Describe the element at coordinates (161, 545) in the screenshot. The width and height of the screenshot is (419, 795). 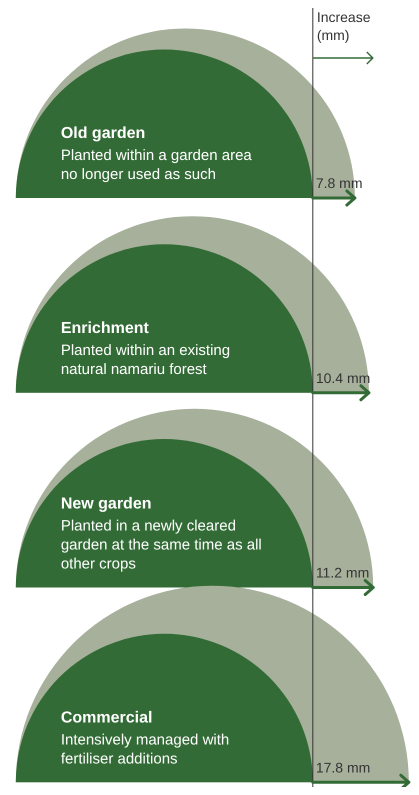
I see `text: Planted in a newly cleared garden at the same time as all other crops` at that location.